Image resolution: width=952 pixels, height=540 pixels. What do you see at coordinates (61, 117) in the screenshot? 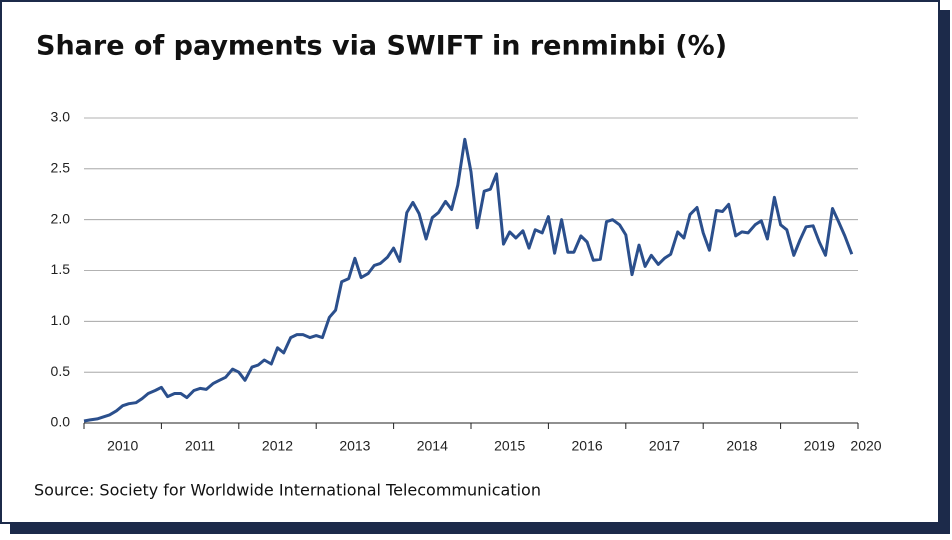
I see `y-tick-label: 3.0` at bounding box center [61, 117].